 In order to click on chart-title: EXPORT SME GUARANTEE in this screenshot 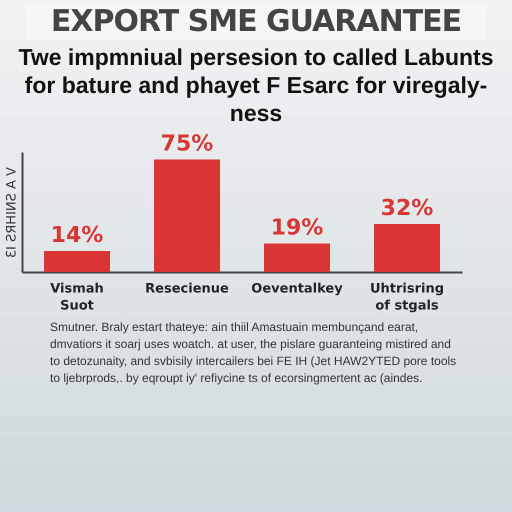, I will do `click(256, 21)`.